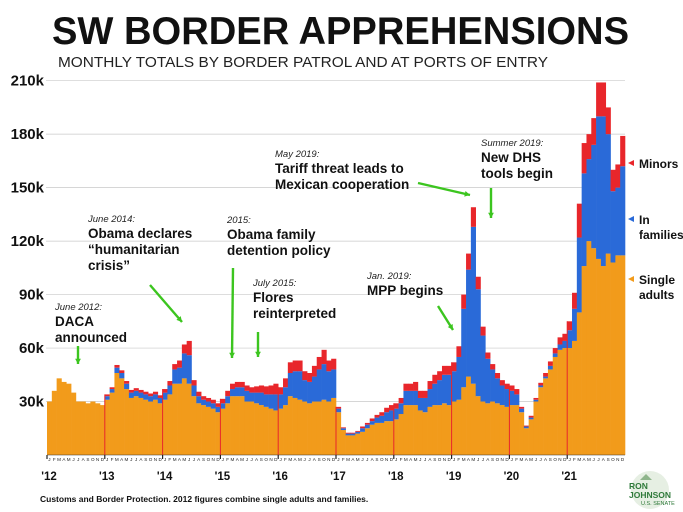  What do you see at coordinates (274, 283) in the screenshot?
I see `annotation-date: July 2015:` at bounding box center [274, 283].